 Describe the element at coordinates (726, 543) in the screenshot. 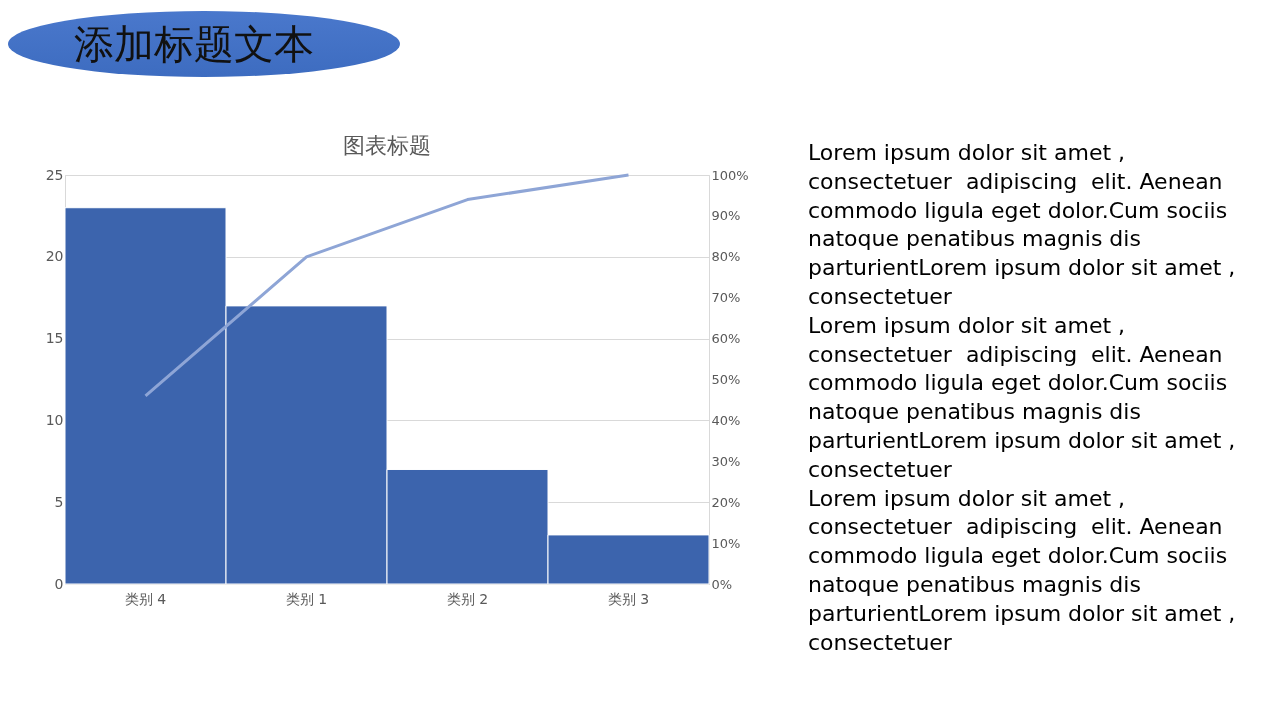

I see `y2-tick-label: 10%` at that location.